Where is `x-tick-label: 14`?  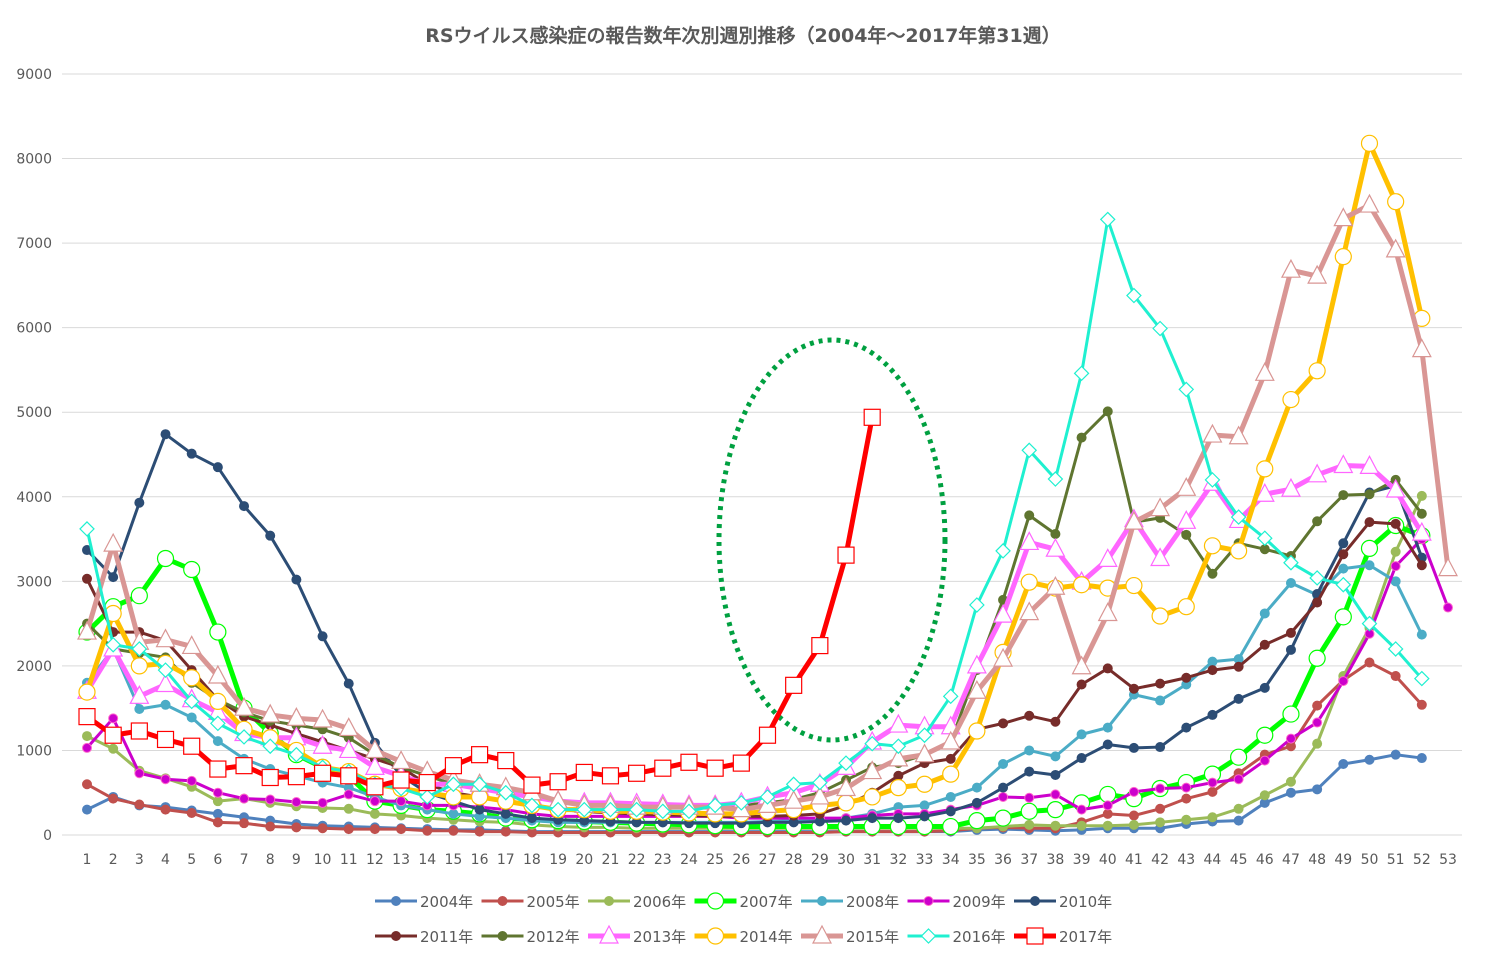
x-tick-label: 14 is located at coordinates (427, 860).